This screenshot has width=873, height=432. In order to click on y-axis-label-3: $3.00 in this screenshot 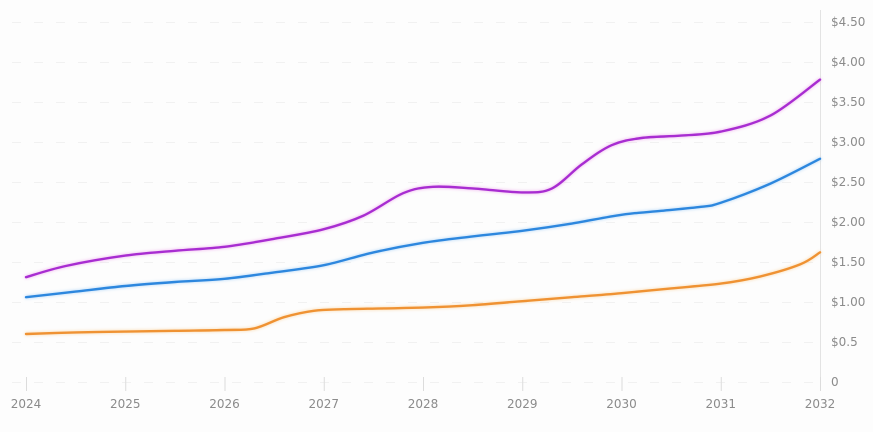, I will do `click(848, 142)`.